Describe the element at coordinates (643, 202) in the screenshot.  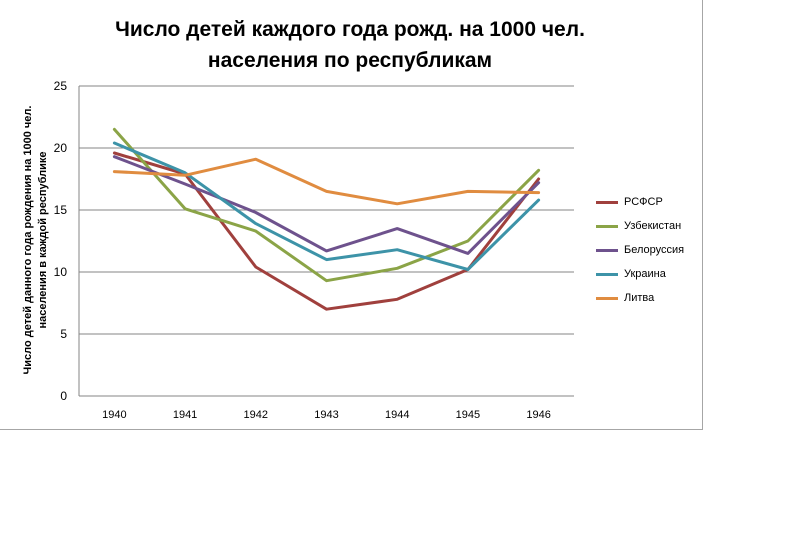
I see `legend-label: РСФСР` at that location.